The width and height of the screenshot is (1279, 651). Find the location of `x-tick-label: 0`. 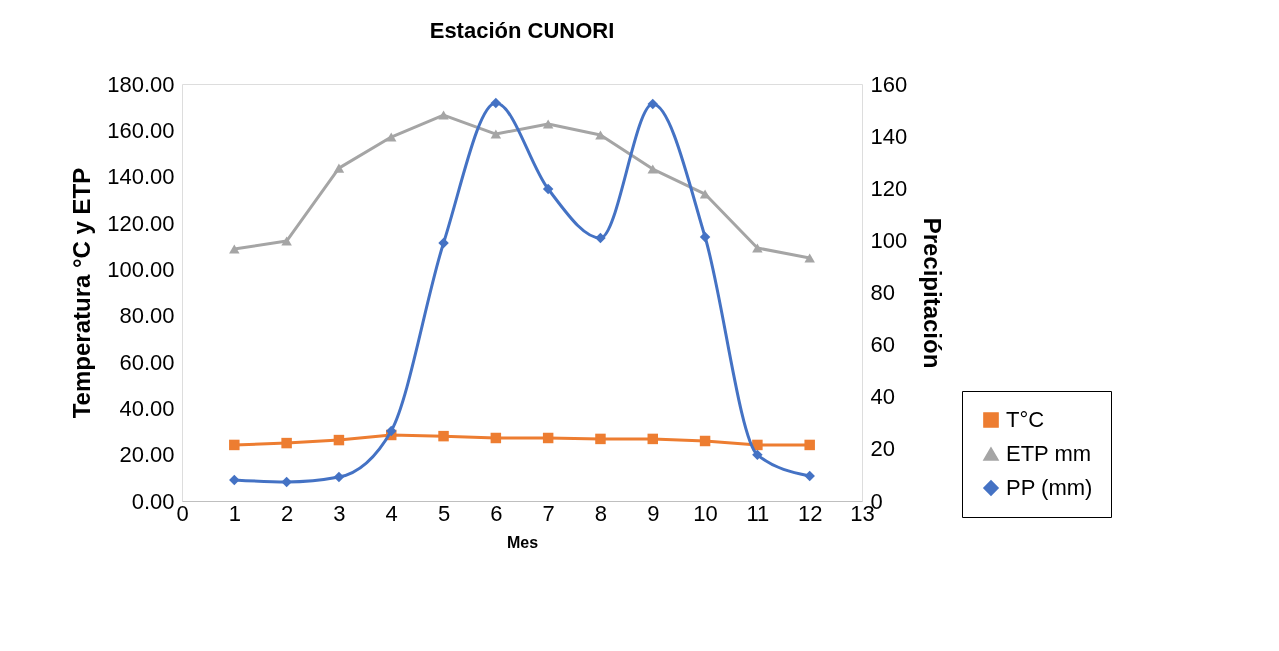

x-tick-label: 0 is located at coordinates (182, 513).